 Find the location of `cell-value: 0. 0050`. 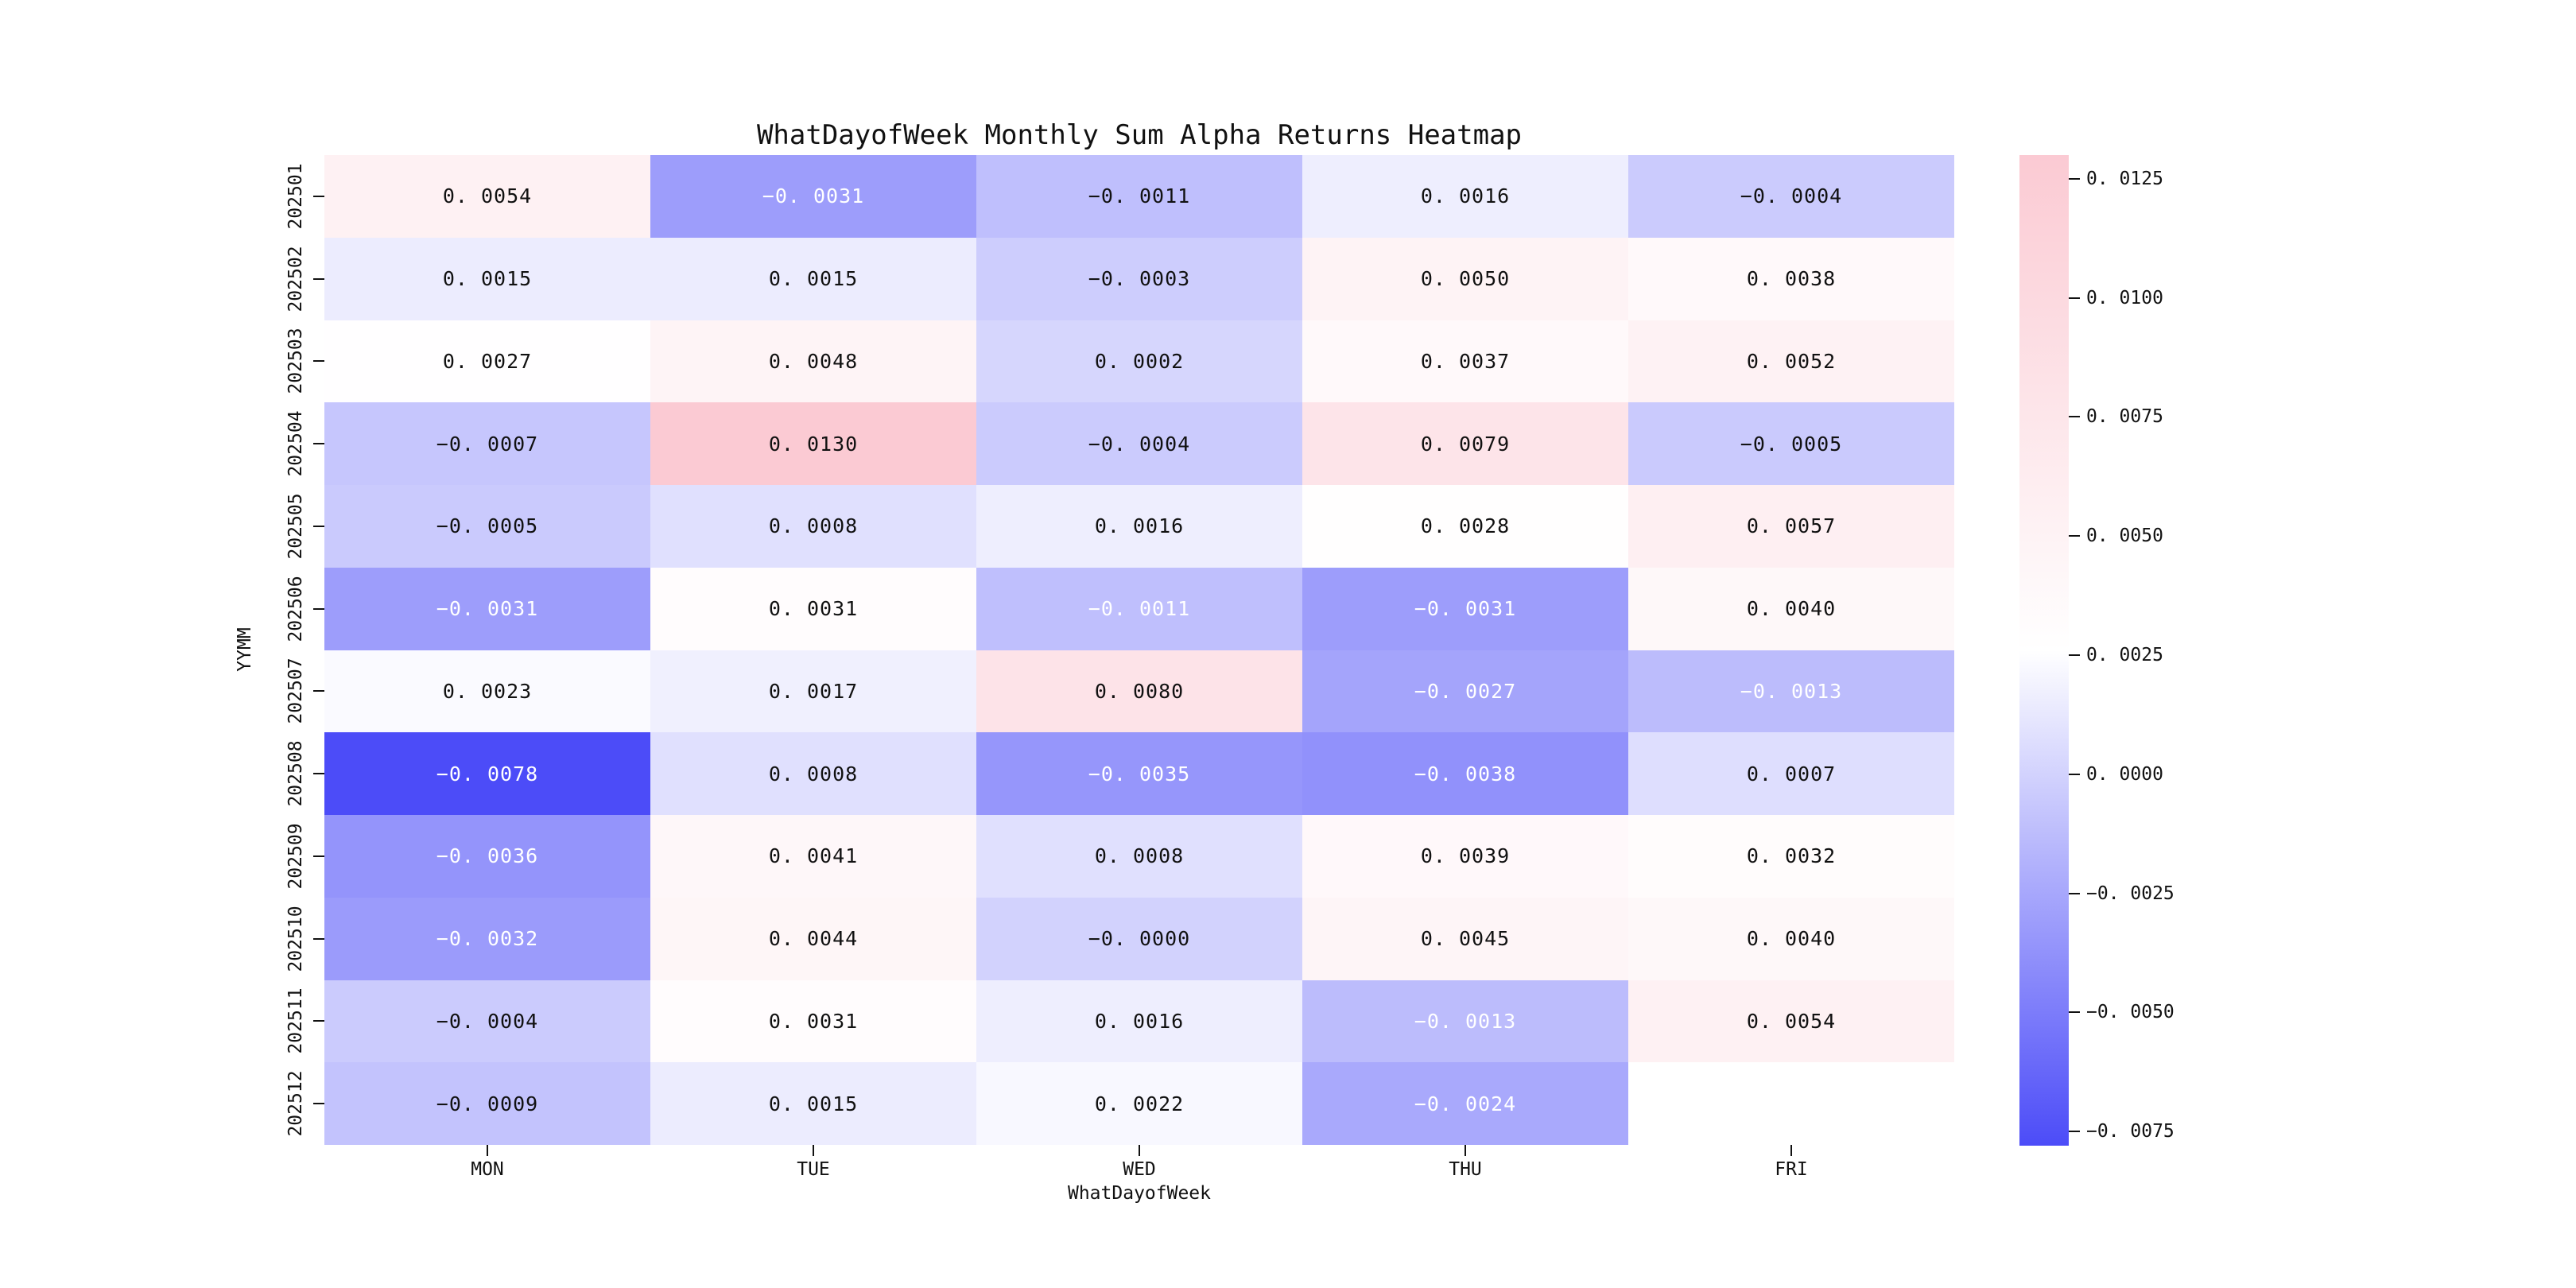

cell-value: 0. 0050 is located at coordinates (1465, 279).